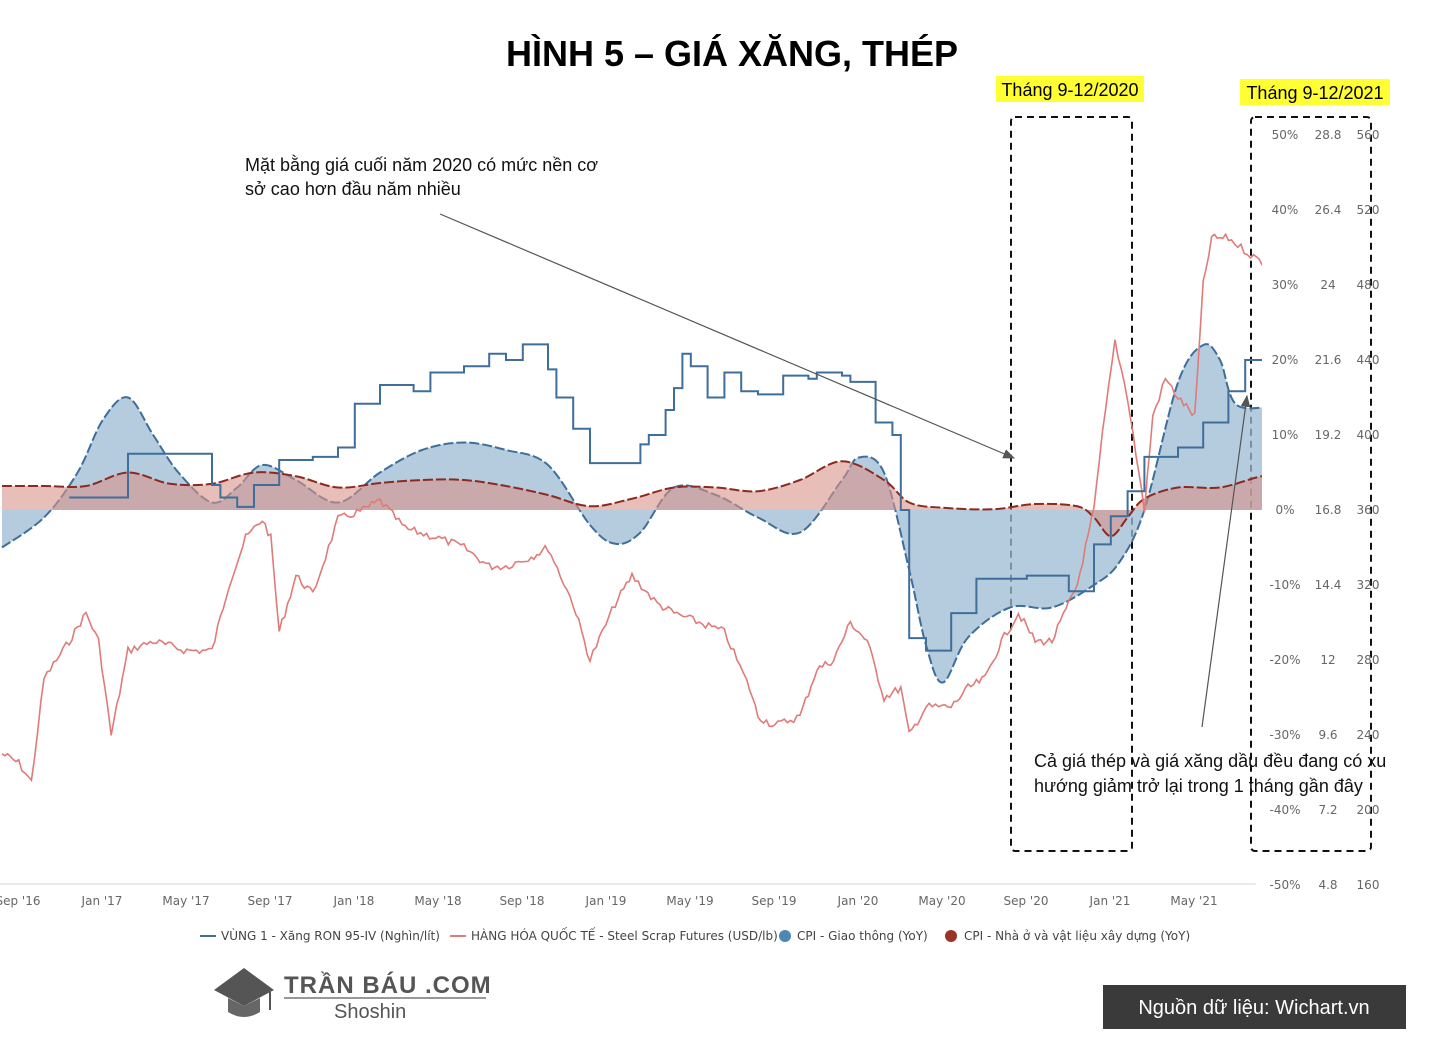 Image resolution: width=1456 pixels, height=1058 pixels. I want to click on x-tick-label: May '19, so click(689, 901).